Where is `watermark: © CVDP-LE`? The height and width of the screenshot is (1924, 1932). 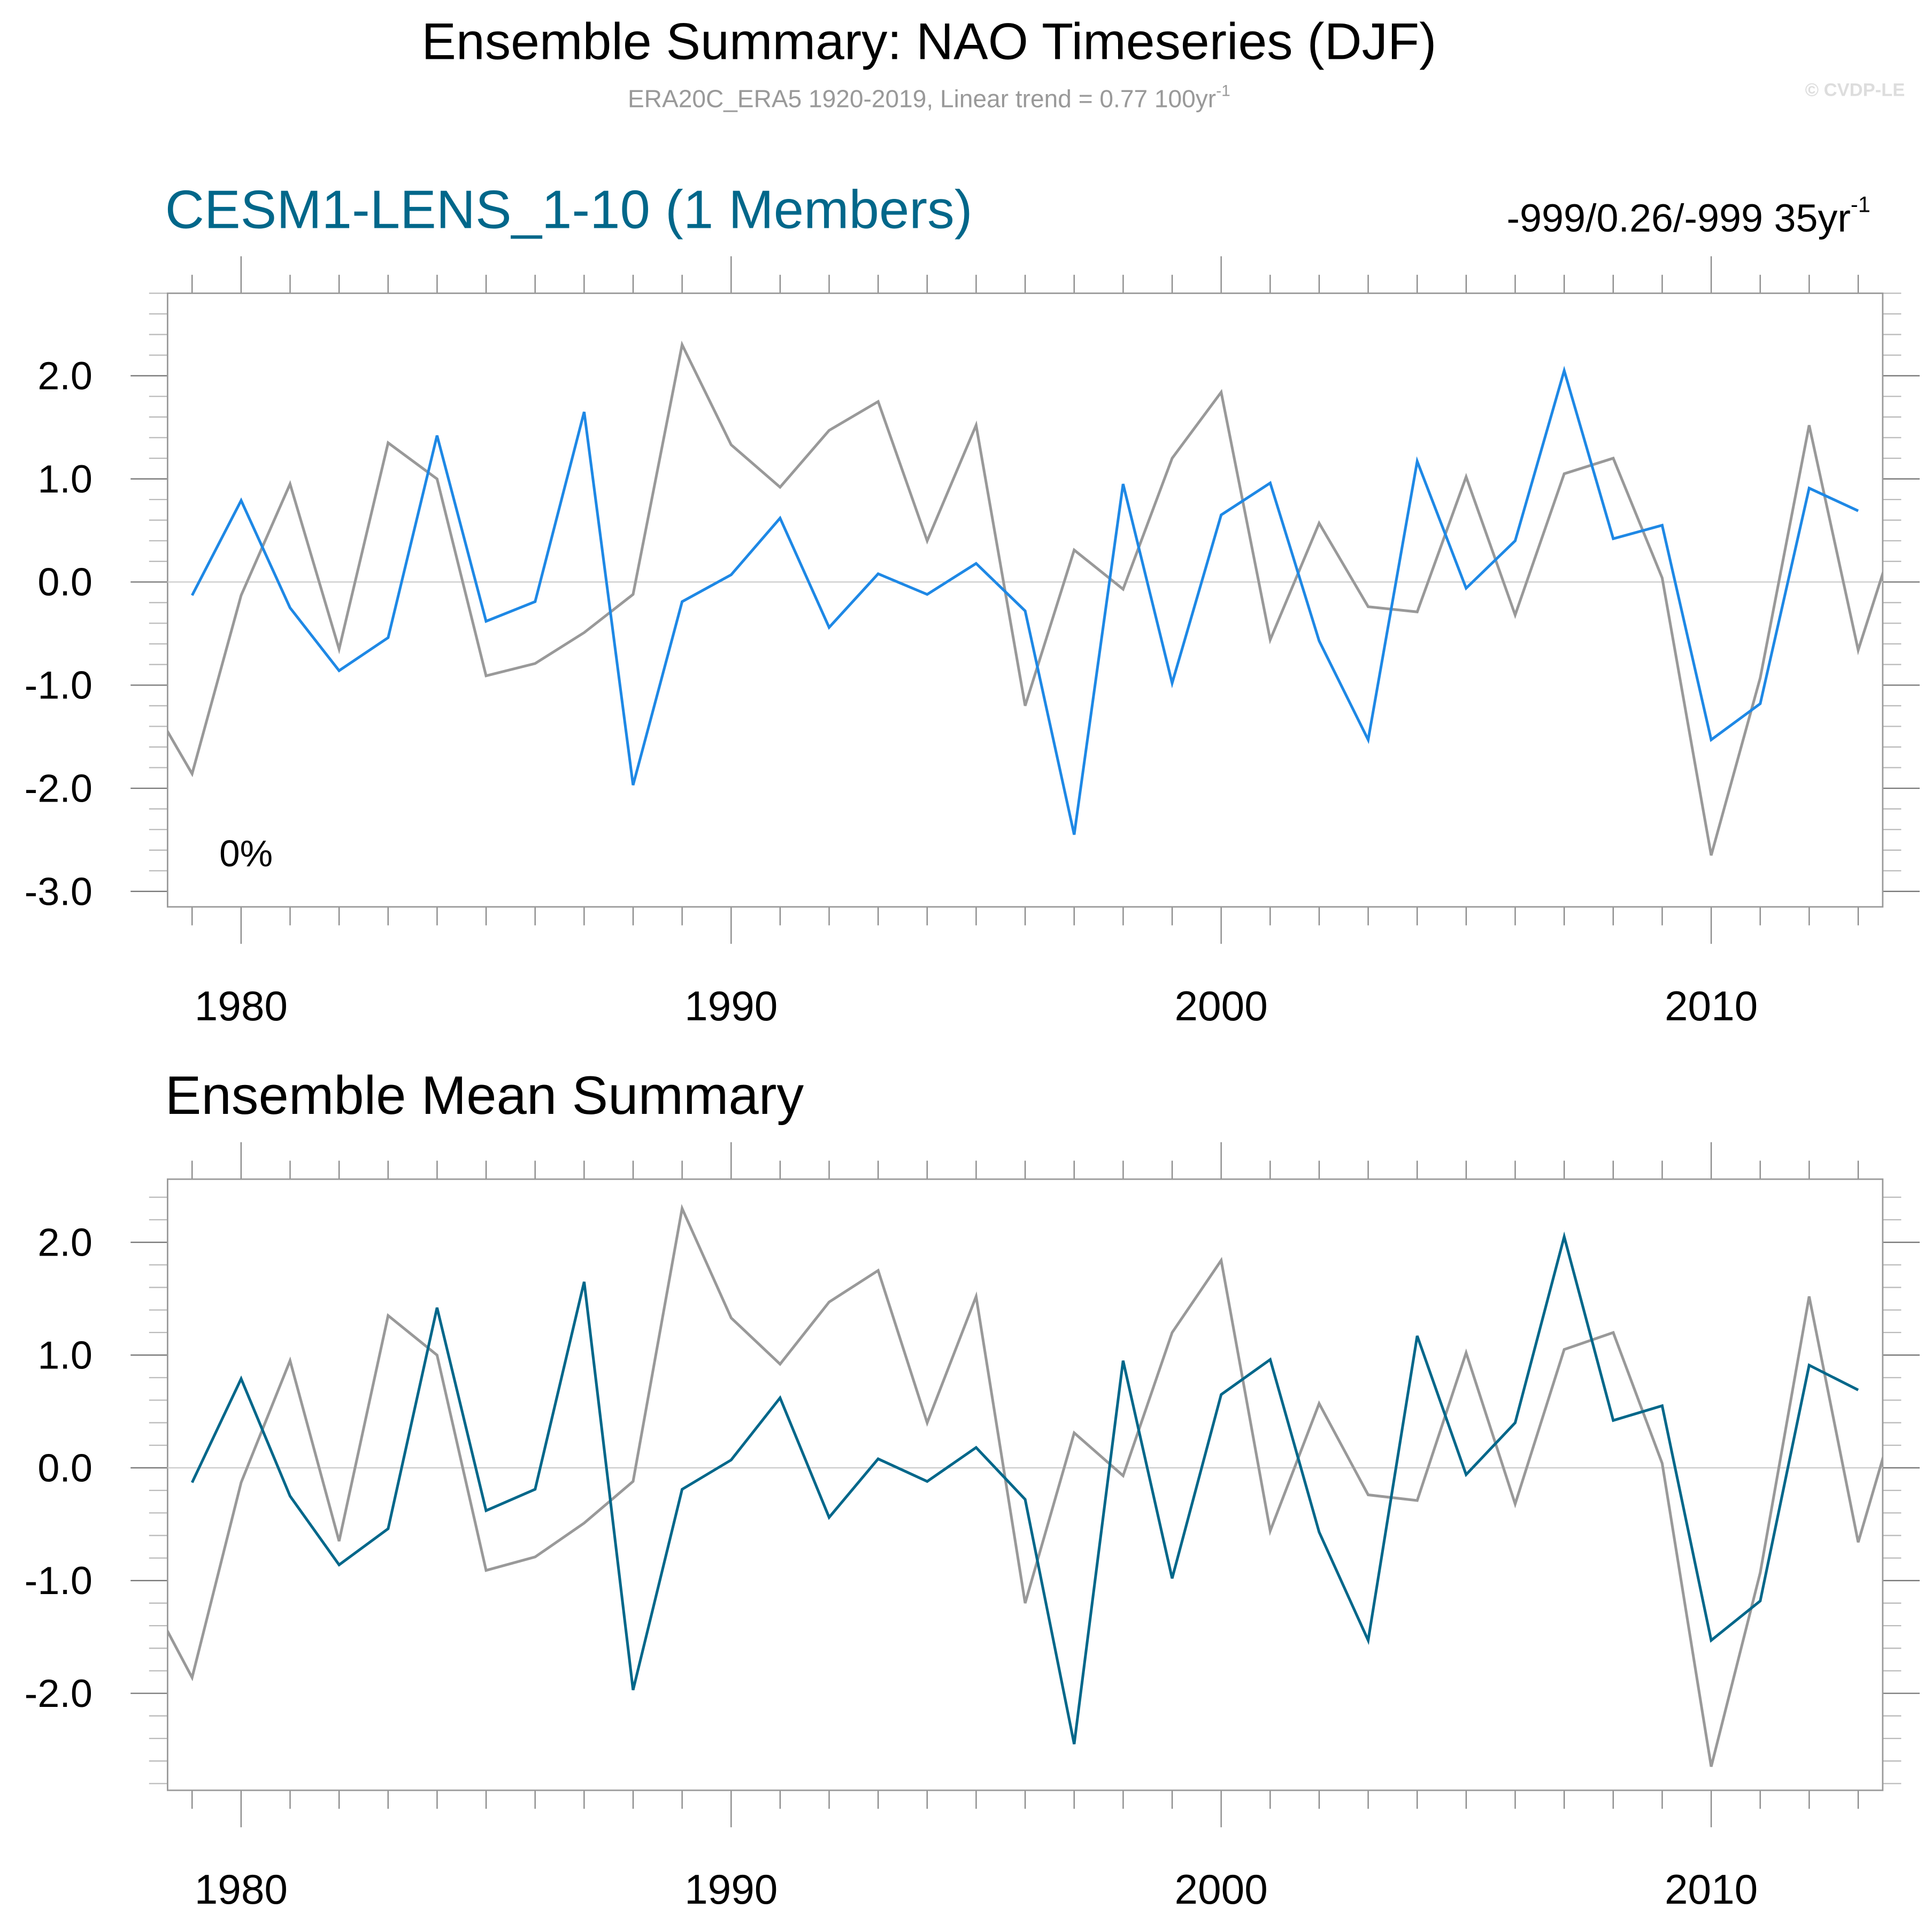 watermark: © CVDP-LE is located at coordinates (1855, 90).